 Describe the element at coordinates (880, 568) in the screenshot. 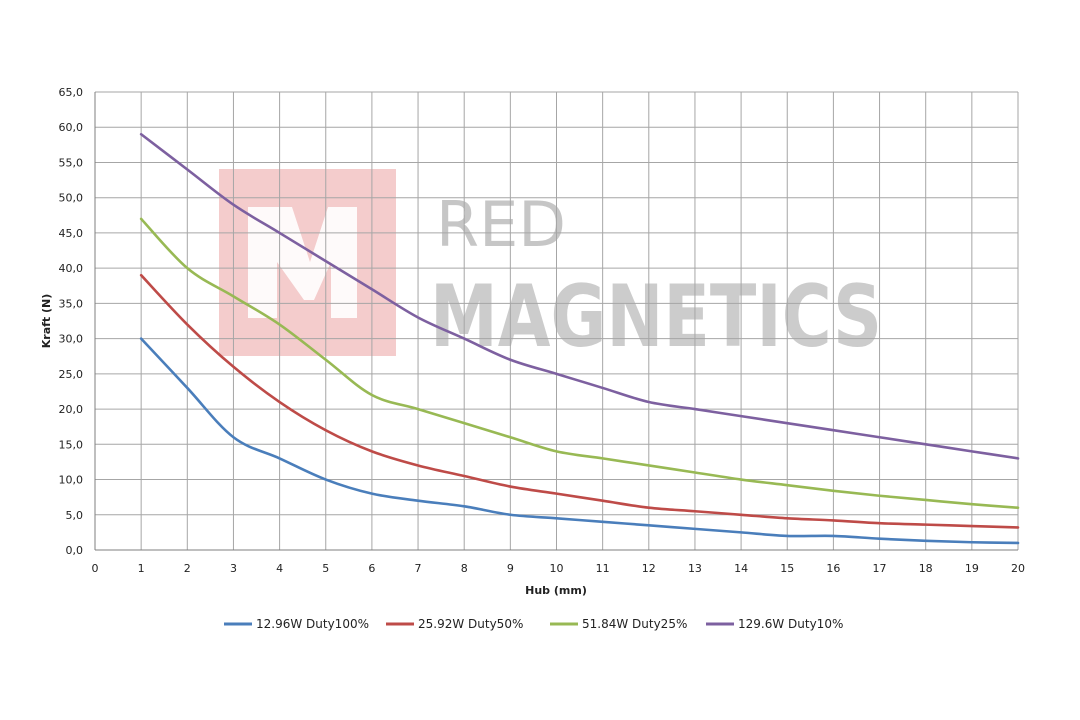

I see `x-tick-label: 17` at that location.